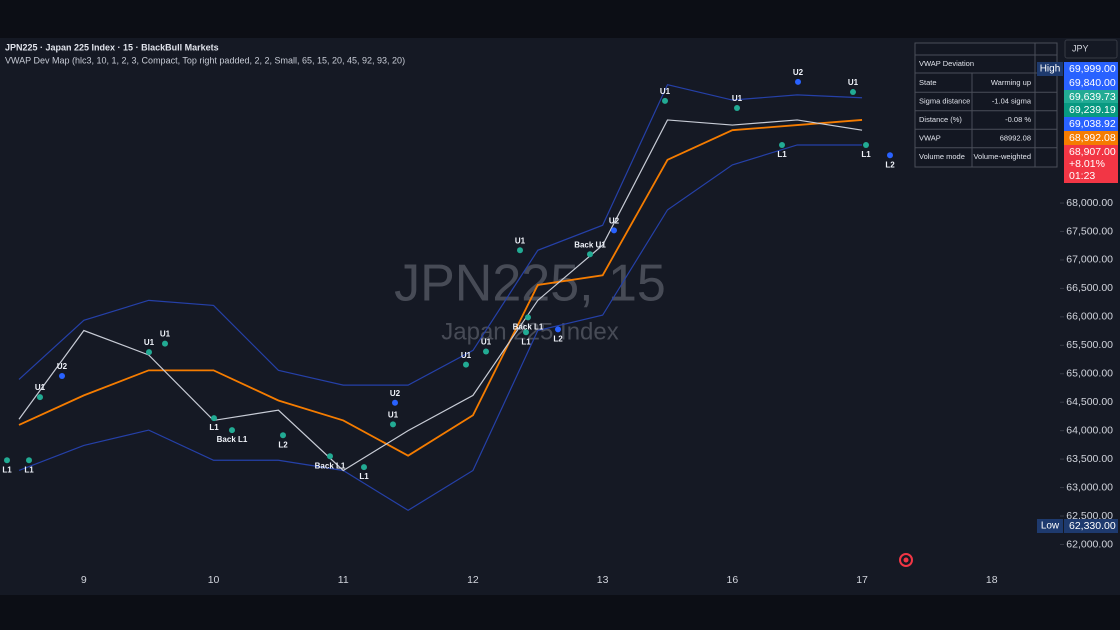 The image size is (1120, 630). I want to click on x-tick-label: 13, so click(603, 580).